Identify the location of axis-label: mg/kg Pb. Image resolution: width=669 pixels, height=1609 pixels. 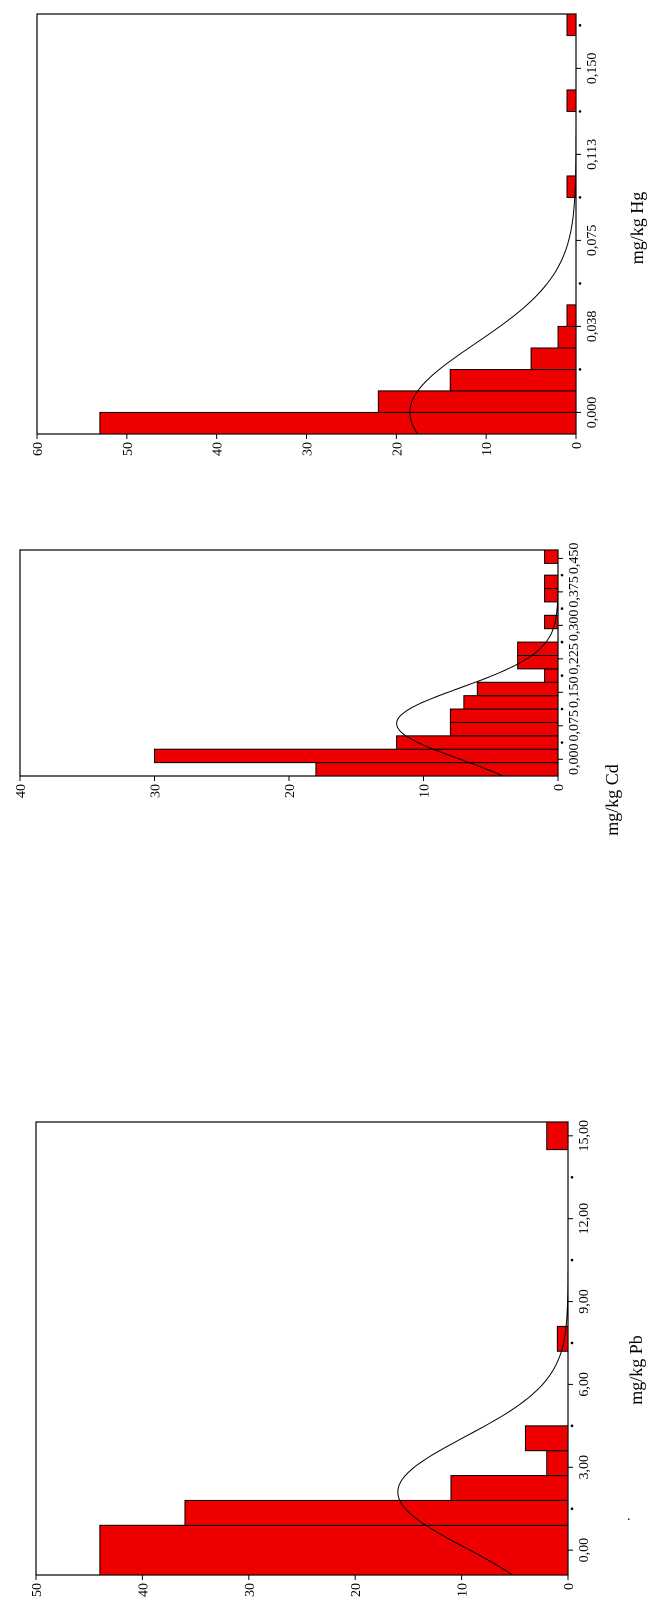
(636, 1370).